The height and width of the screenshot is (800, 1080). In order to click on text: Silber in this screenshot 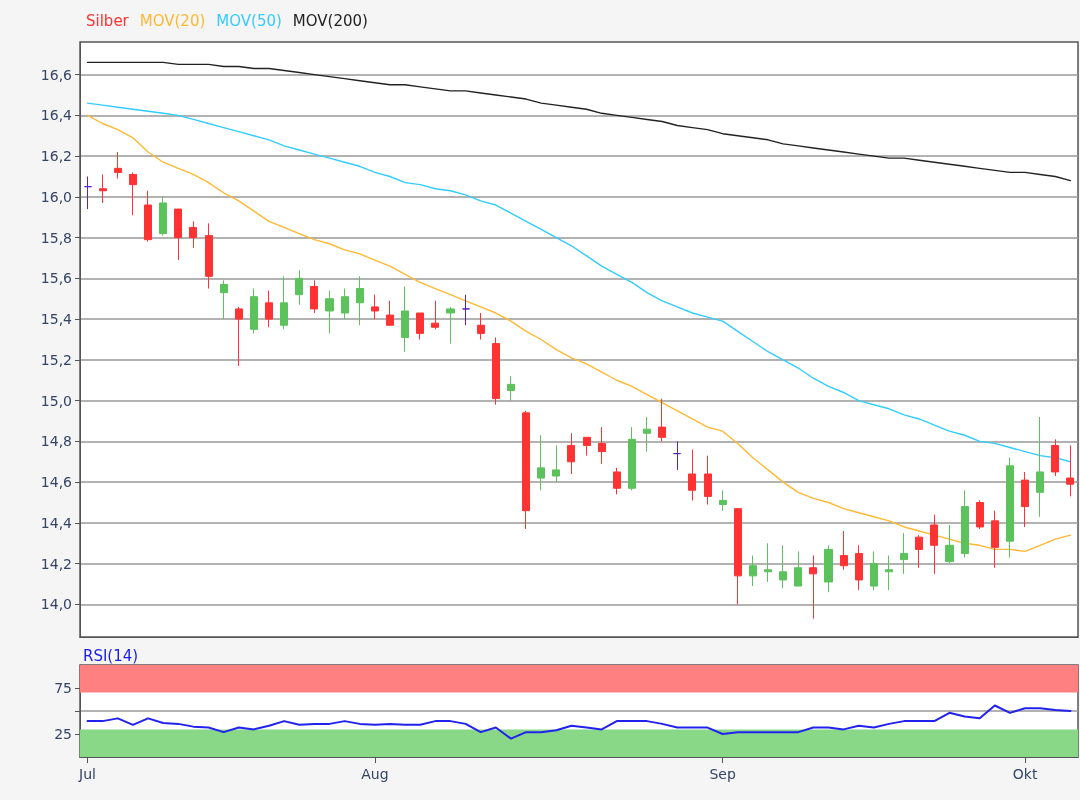, I will do `click(108, 20)`.